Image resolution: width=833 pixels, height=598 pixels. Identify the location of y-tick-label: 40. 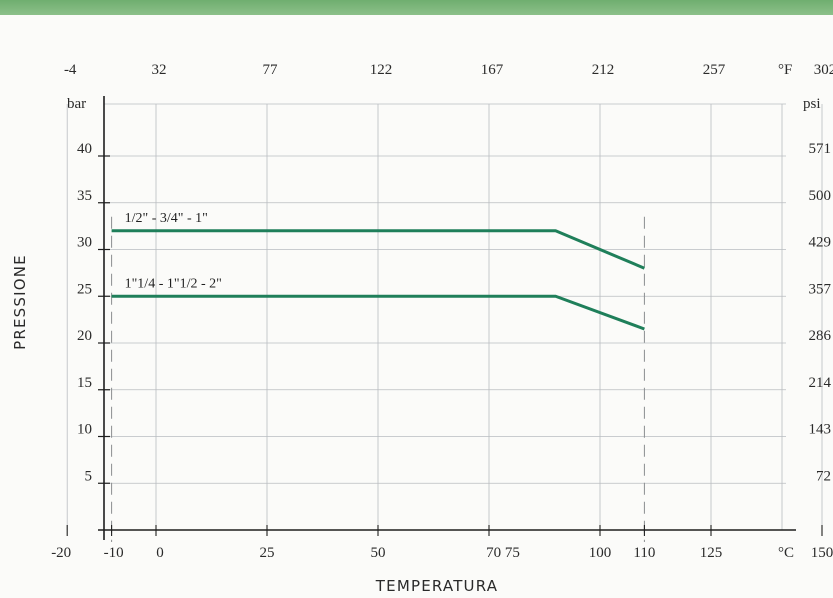
(84, 149).